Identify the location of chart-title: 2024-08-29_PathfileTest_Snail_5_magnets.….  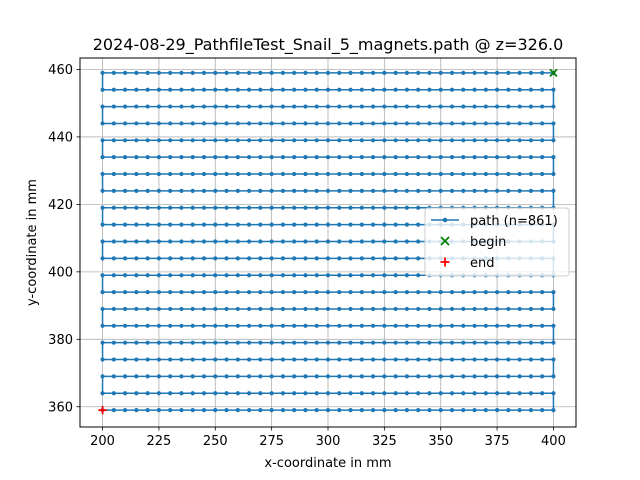
(328, 45).